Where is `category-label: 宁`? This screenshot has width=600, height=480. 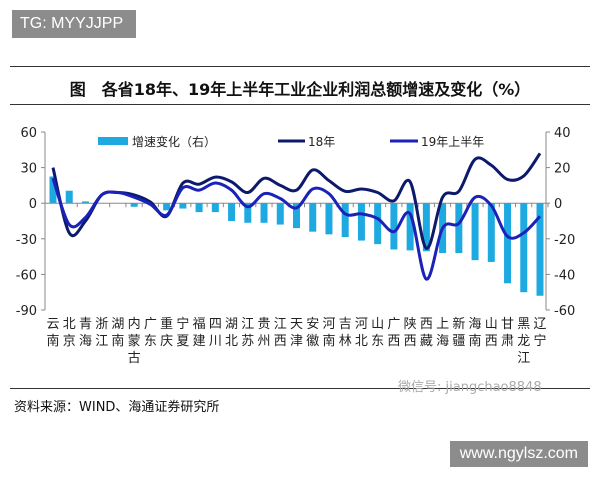 category-label: 宁 is located at coordinates (539, 341).